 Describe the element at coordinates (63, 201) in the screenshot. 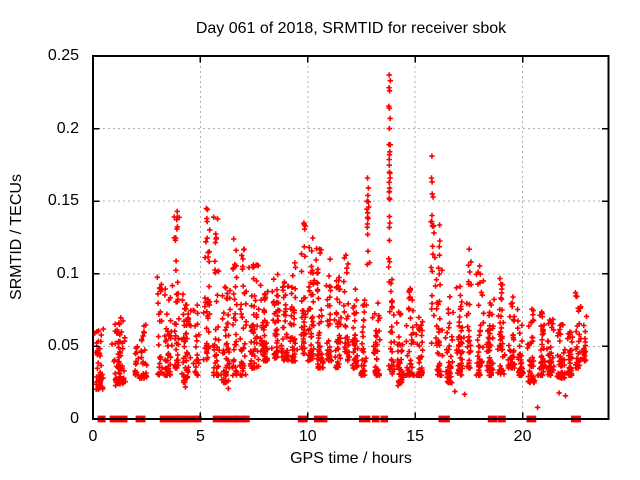

I see `y-tick-label: 0.15` at that location.